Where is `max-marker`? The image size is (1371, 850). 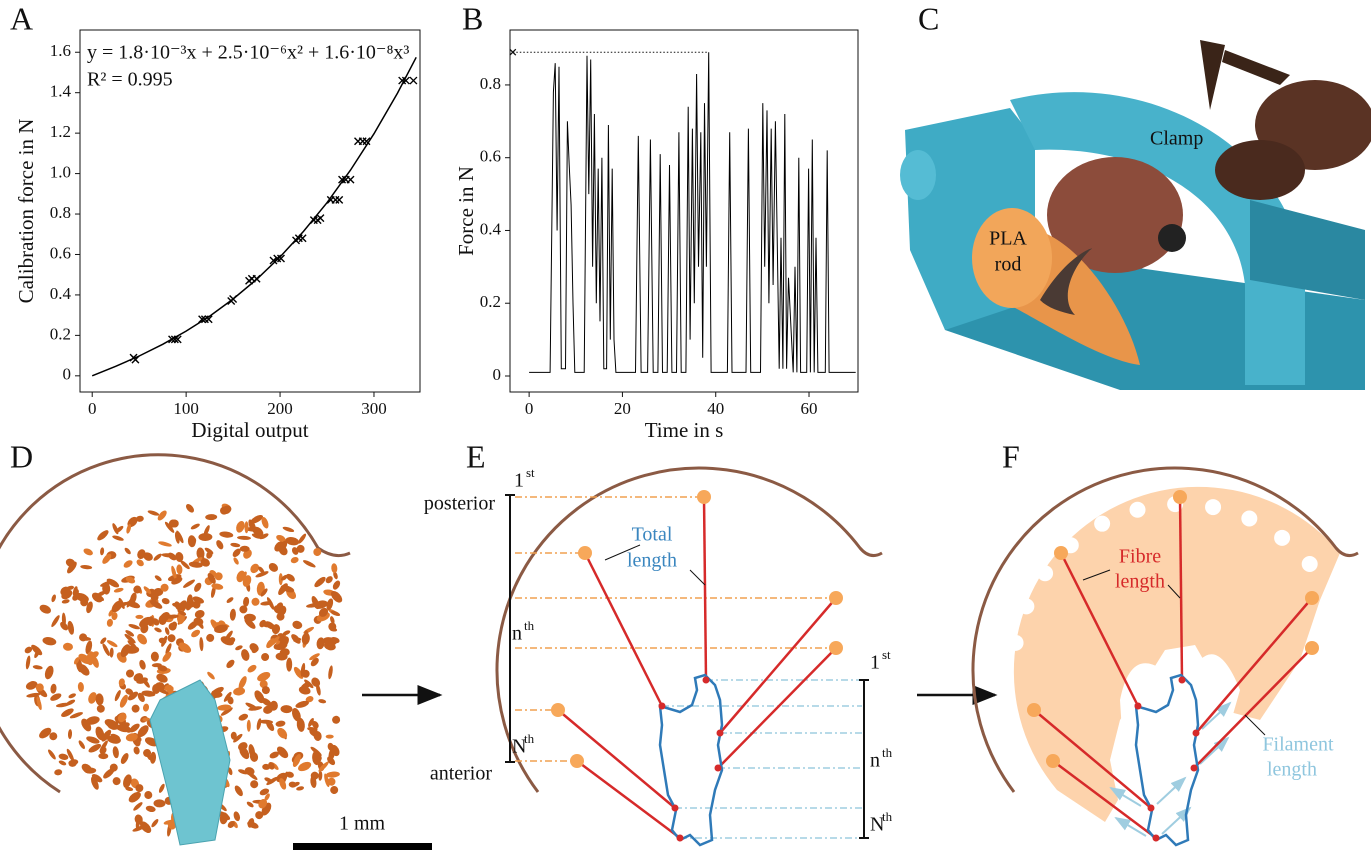
max-marker is located at coordinates (513, 52).